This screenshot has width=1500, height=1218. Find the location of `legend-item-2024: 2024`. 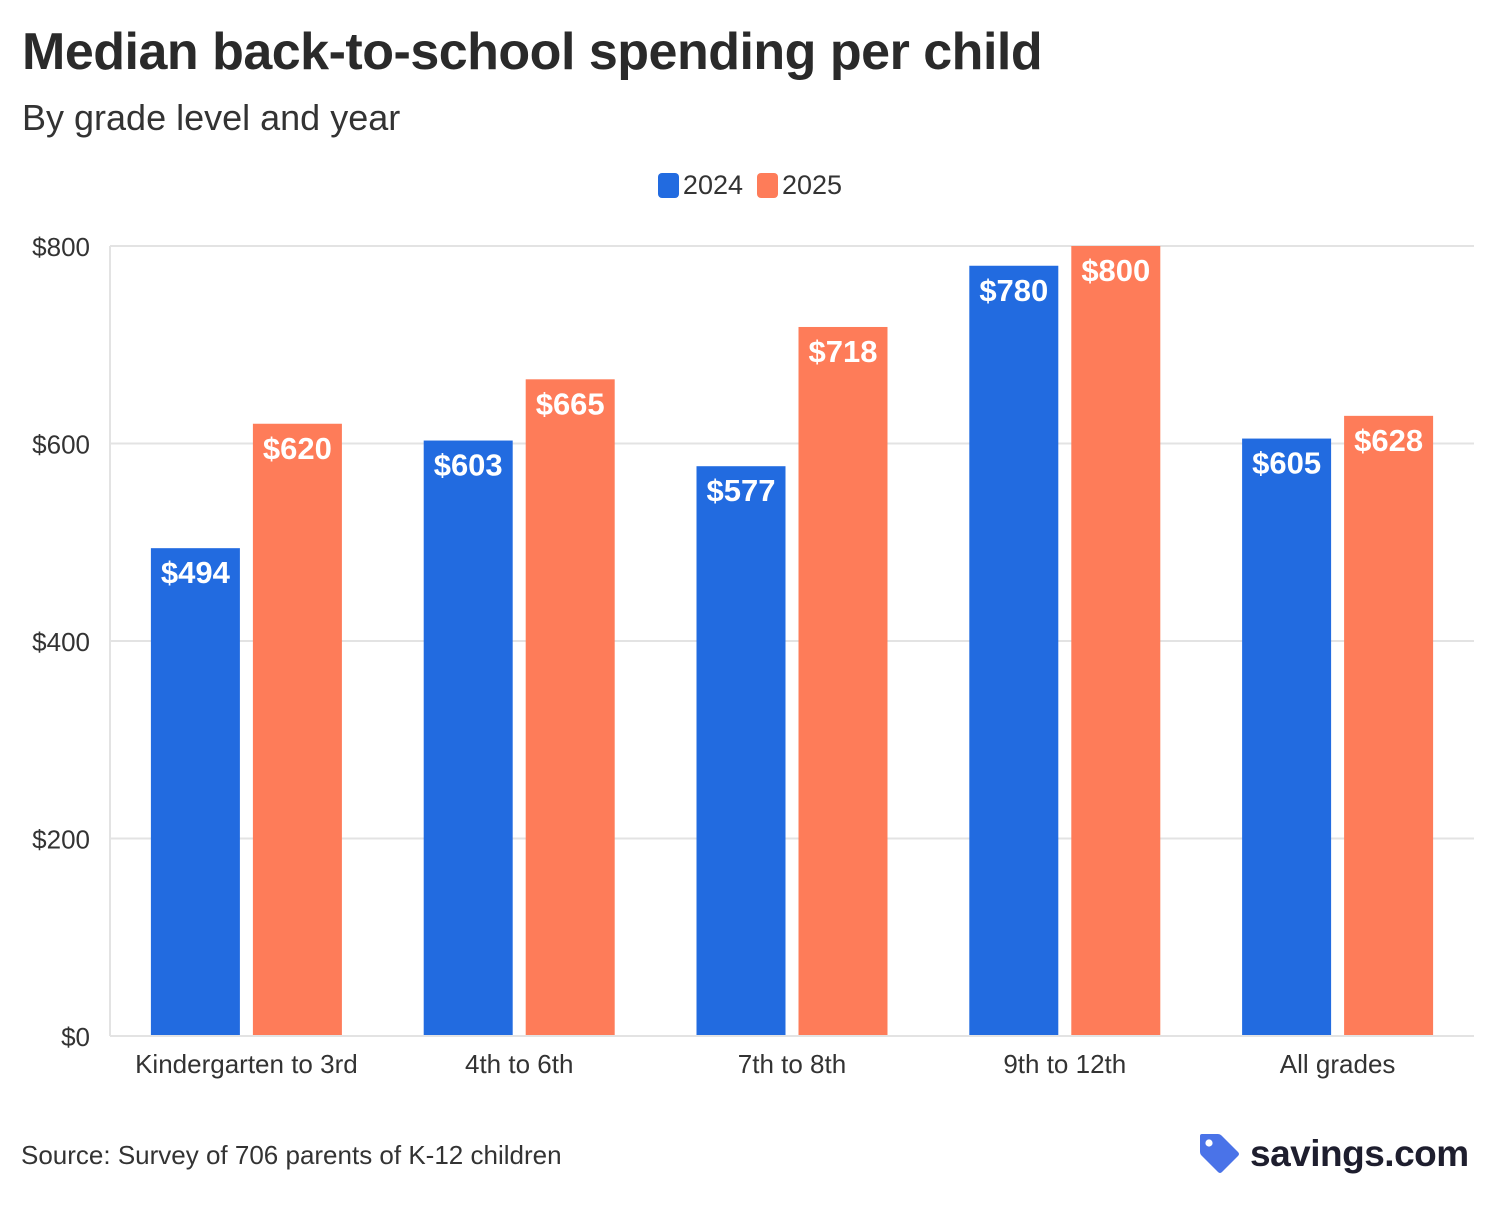

legend-item-2024: 2024 is located at coordinates (700, 185).